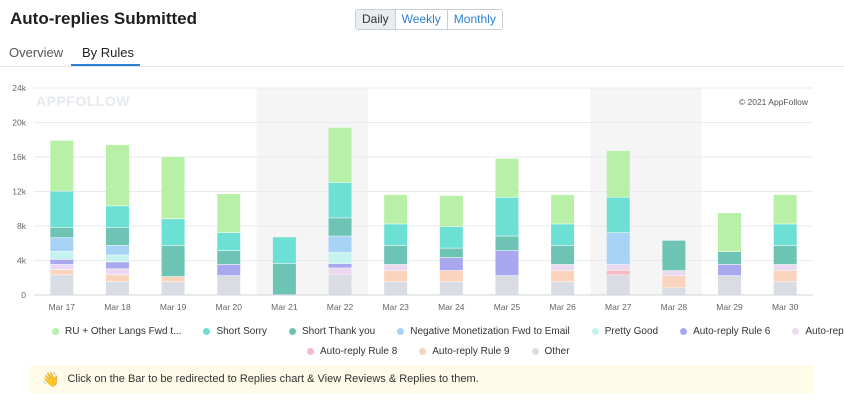 The height and width of the screenshot is (413, 844). What do you see at coordinates (624, 331) in the screenshot?
I see `legend-item-pretty-good: Pretty Good` at bounding box center [624, 331].